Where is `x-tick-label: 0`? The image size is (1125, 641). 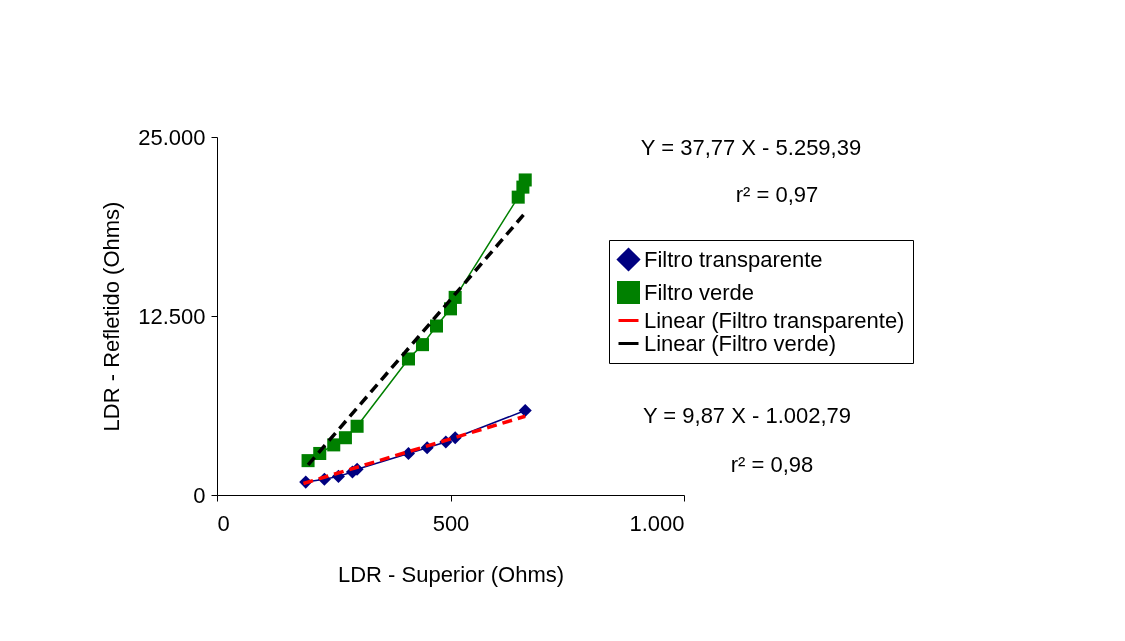 x-tick-label: 0 is located at coordinates (223, 523).